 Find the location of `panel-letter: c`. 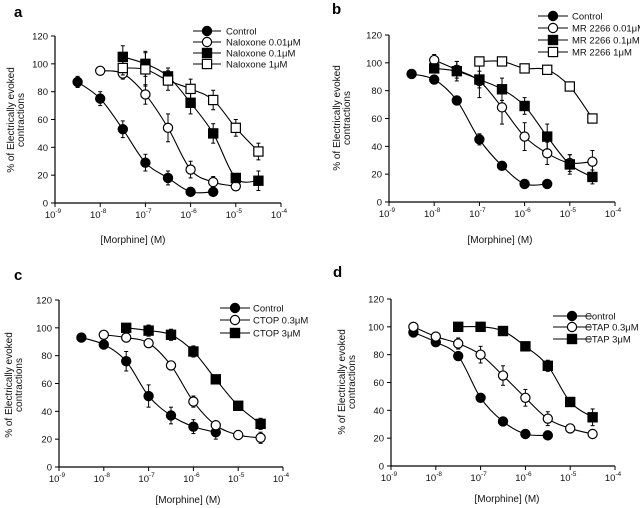

panel-letter: c is located at coordinates (18, 275).